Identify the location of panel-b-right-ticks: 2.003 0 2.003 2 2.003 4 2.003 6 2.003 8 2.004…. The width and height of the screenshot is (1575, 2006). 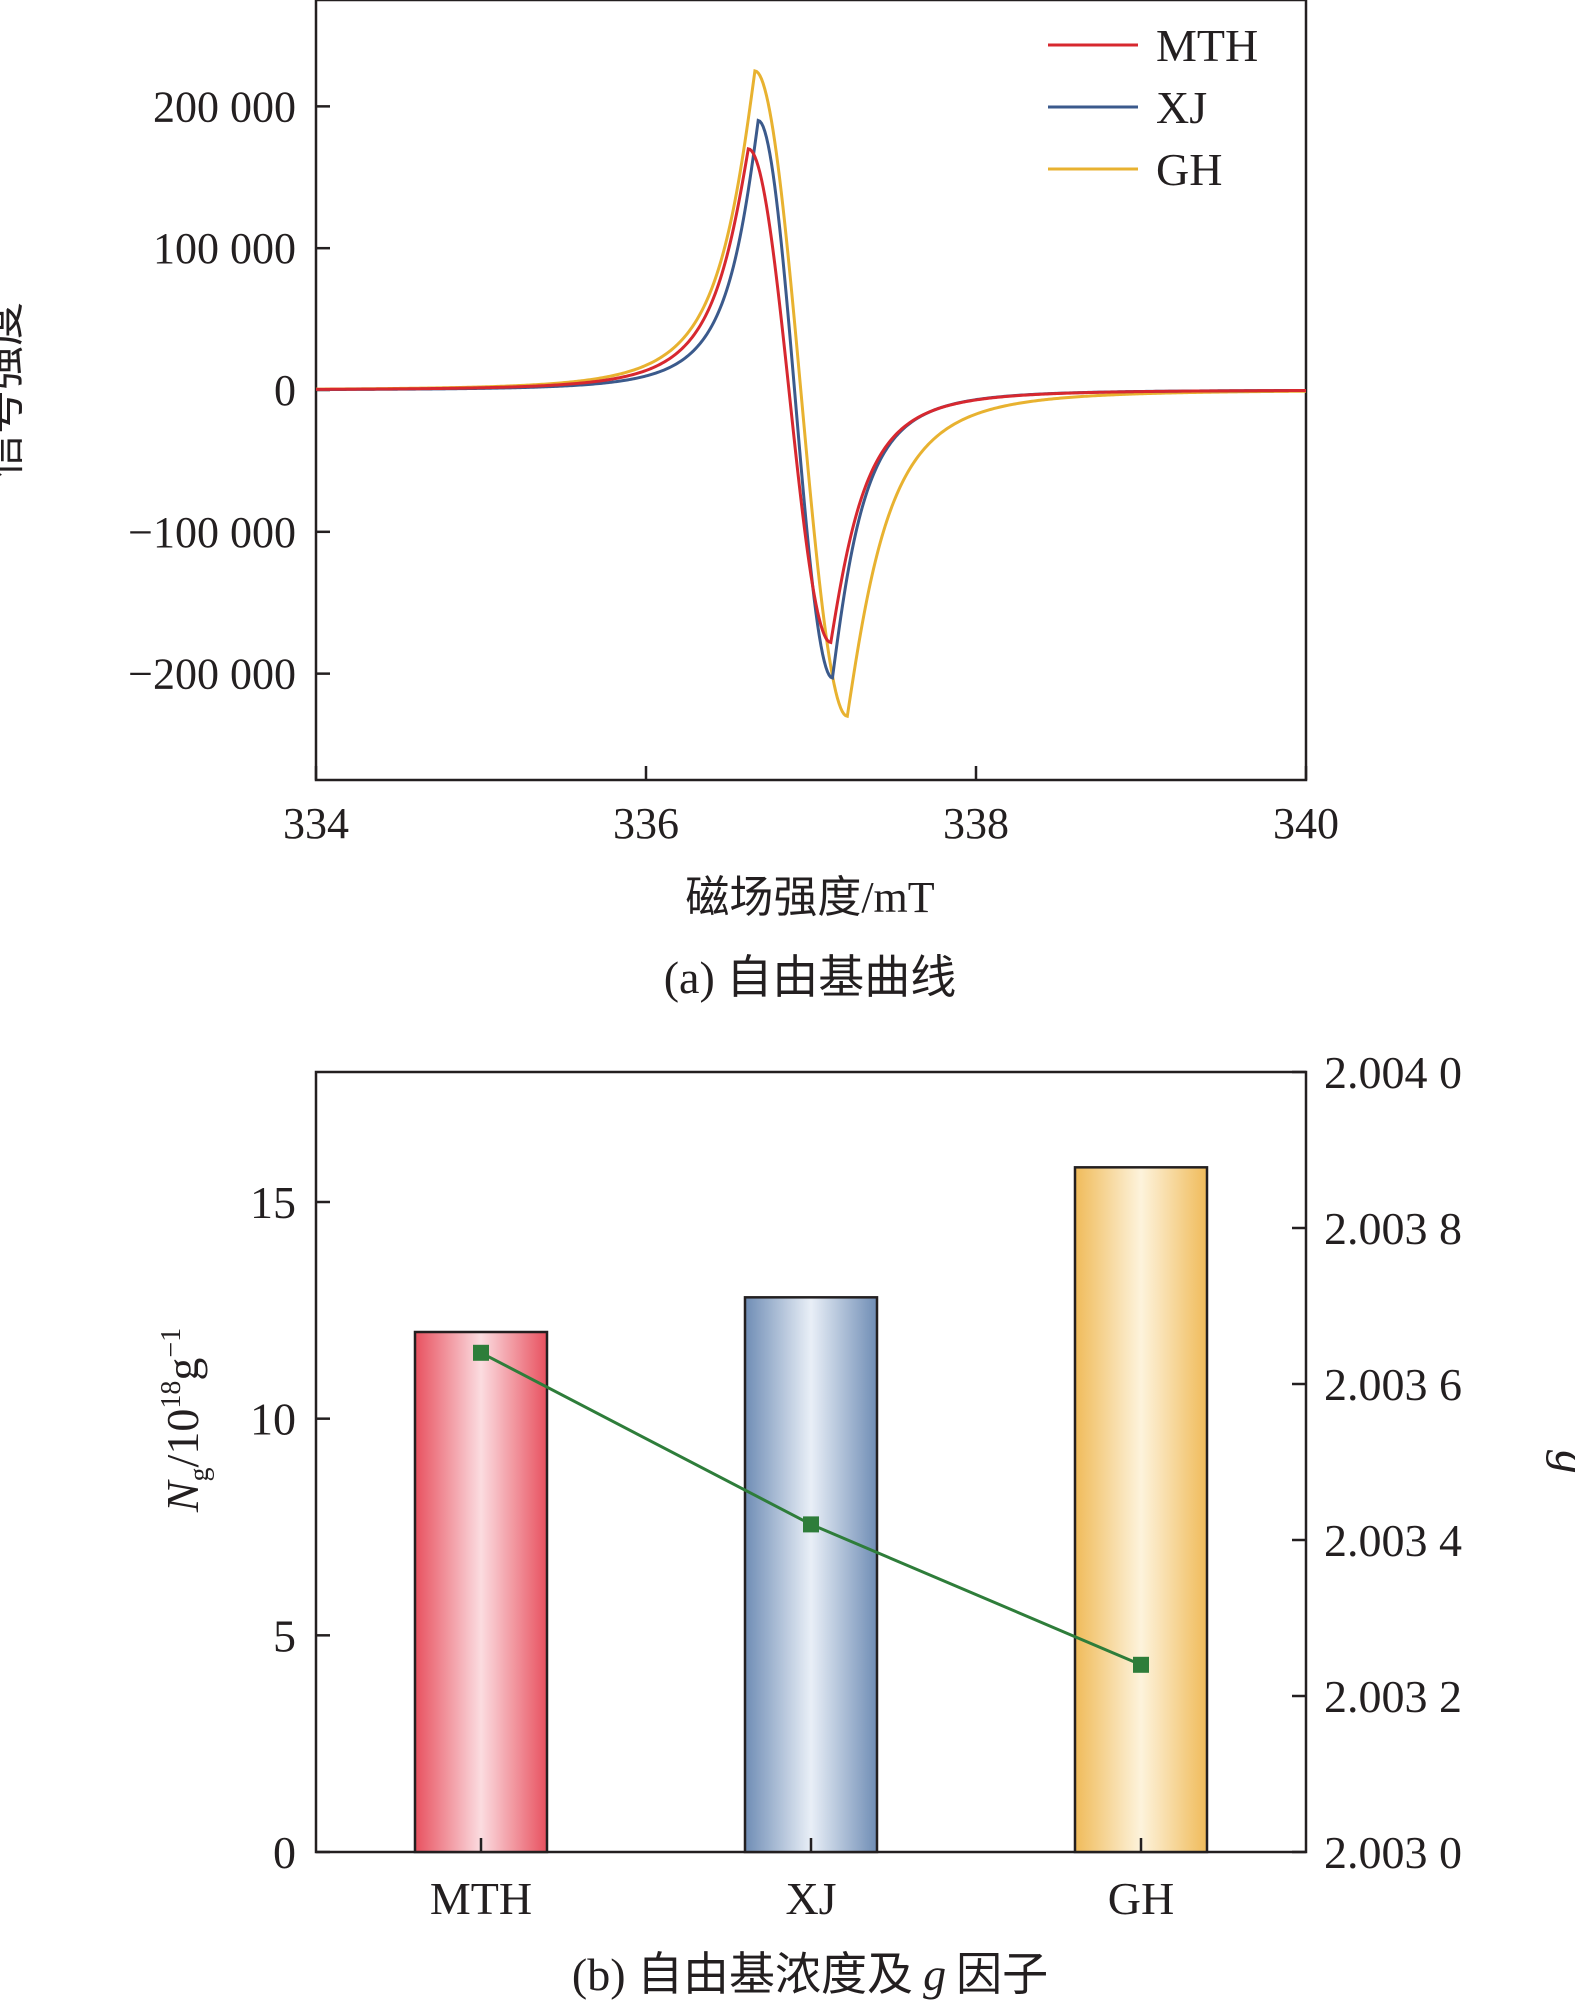
(1377, 1462).